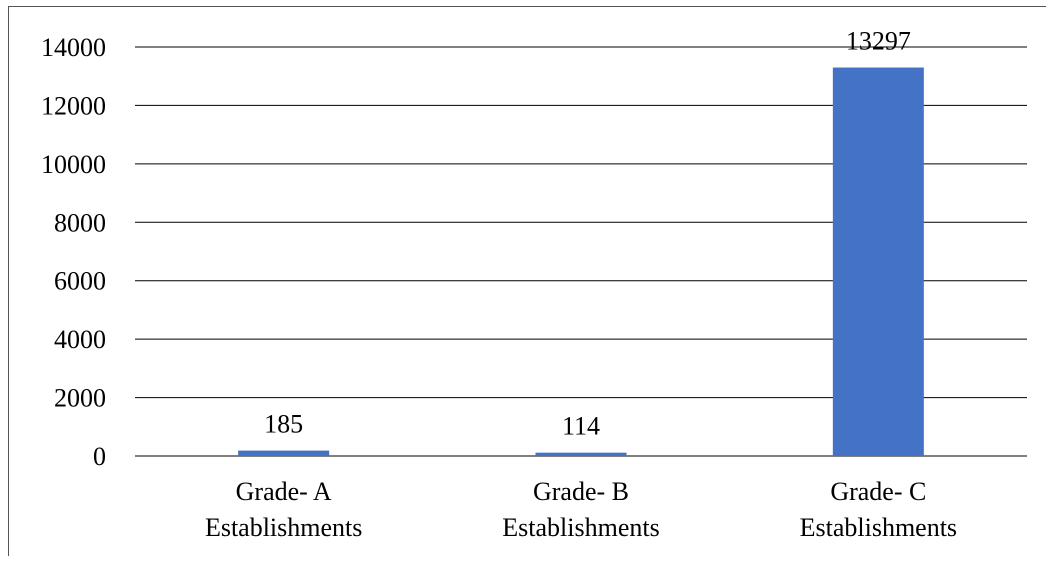 This screenshot has width=1054, height=563. Describe the element at coordinates (80, 222) in the screenshot. I see `y-tick-label: 8000` at that location.